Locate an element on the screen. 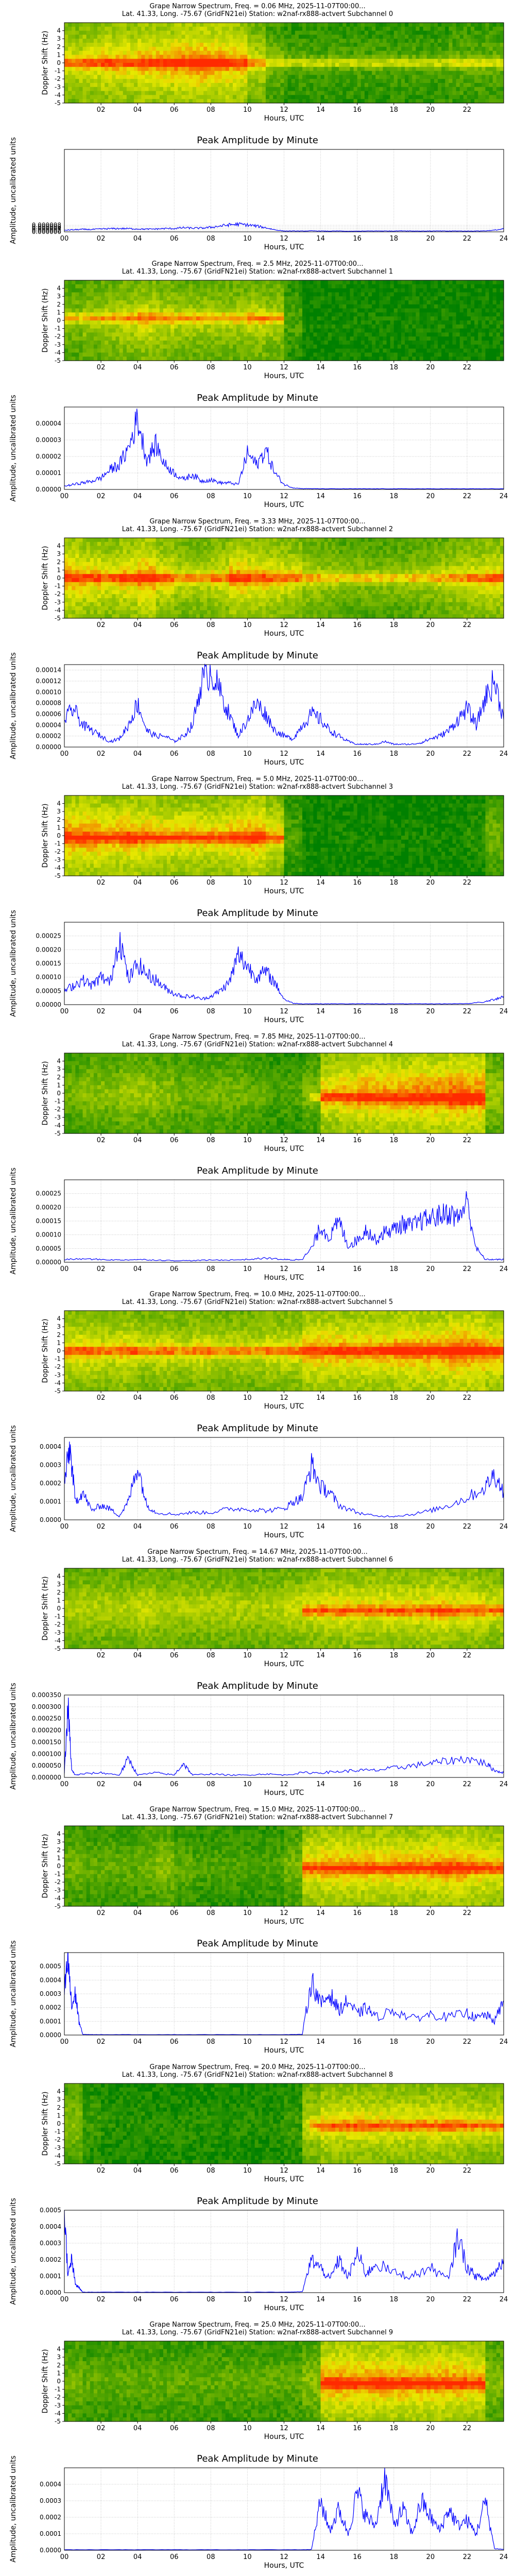  x-tick-label: 24 is located at coordinates (504, 497).